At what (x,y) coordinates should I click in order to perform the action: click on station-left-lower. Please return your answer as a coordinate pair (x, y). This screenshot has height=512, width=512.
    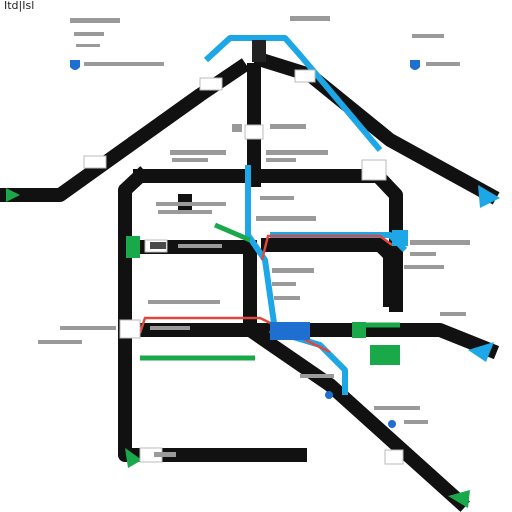
    Looking at the image, I should click on (130, 329).